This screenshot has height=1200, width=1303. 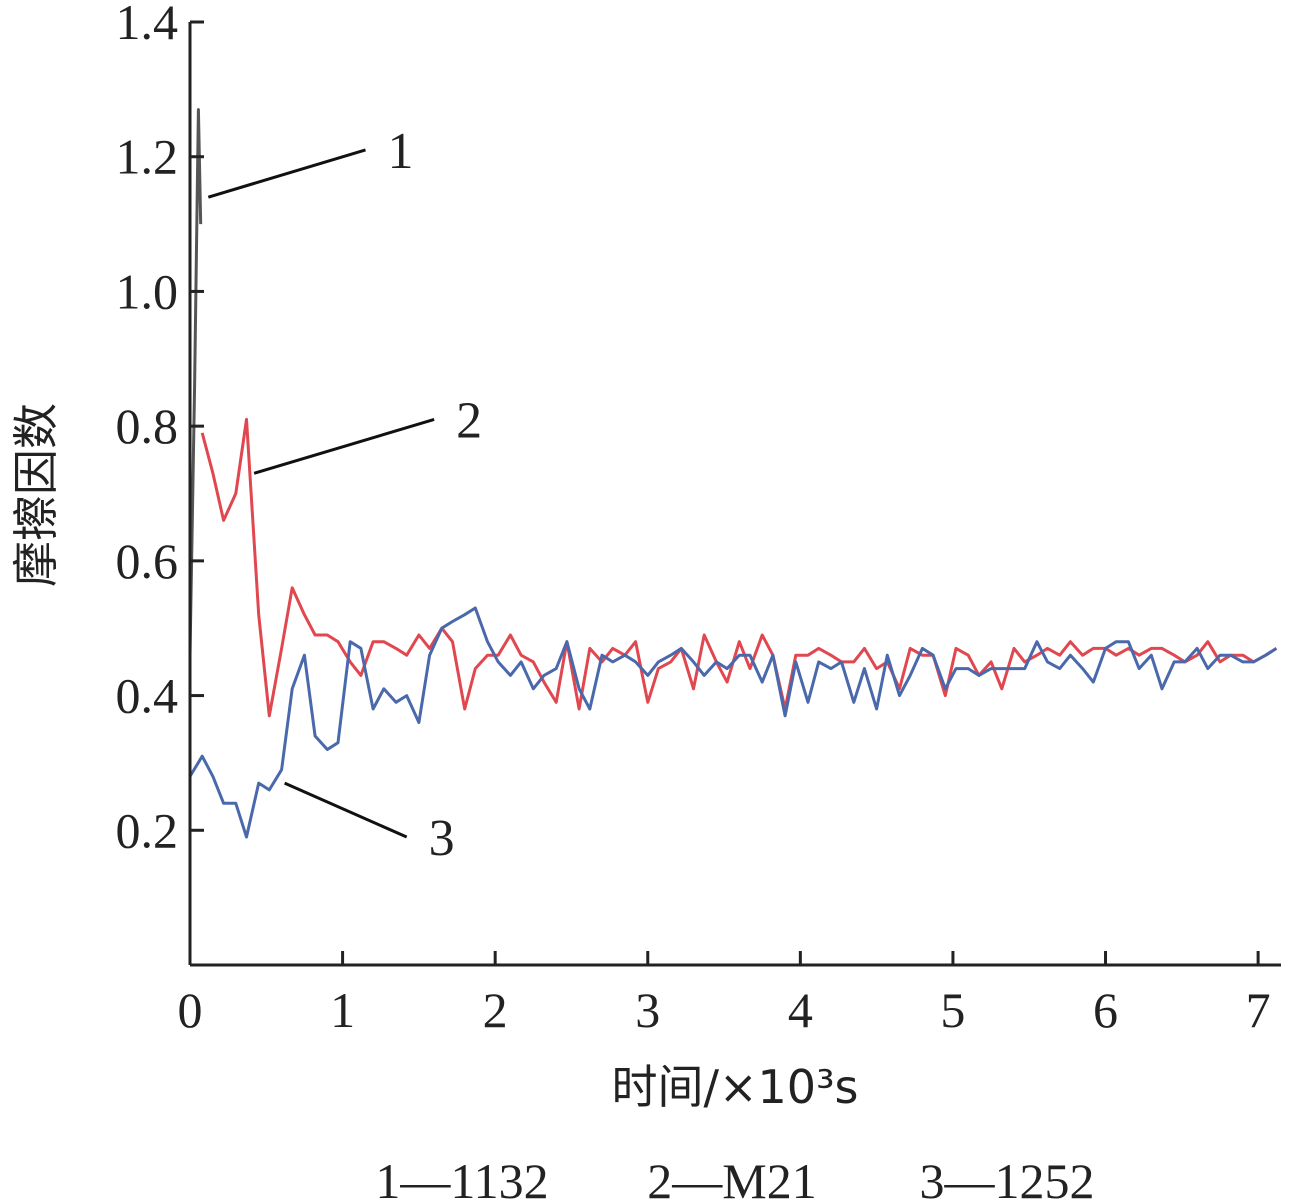 I want to click on series-label-2: 2, so click(x=469, y=420).